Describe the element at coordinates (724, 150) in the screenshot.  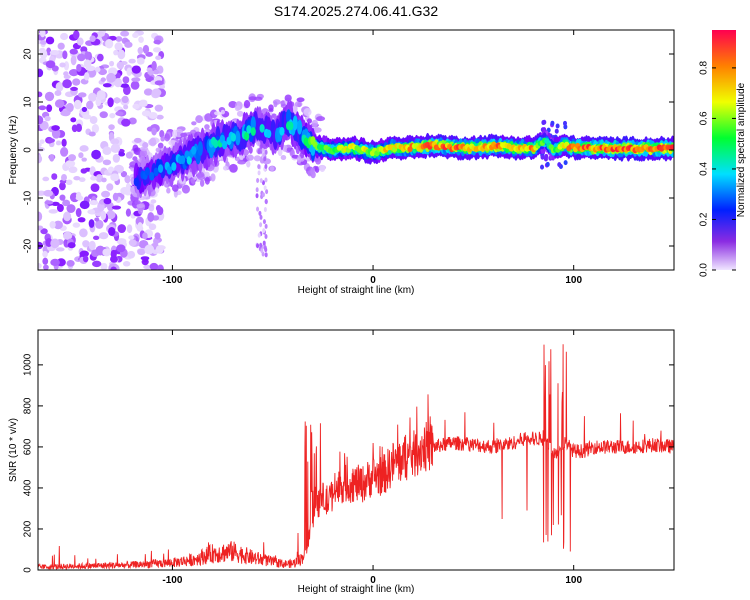
I see `colorbar-gradient` at that location.